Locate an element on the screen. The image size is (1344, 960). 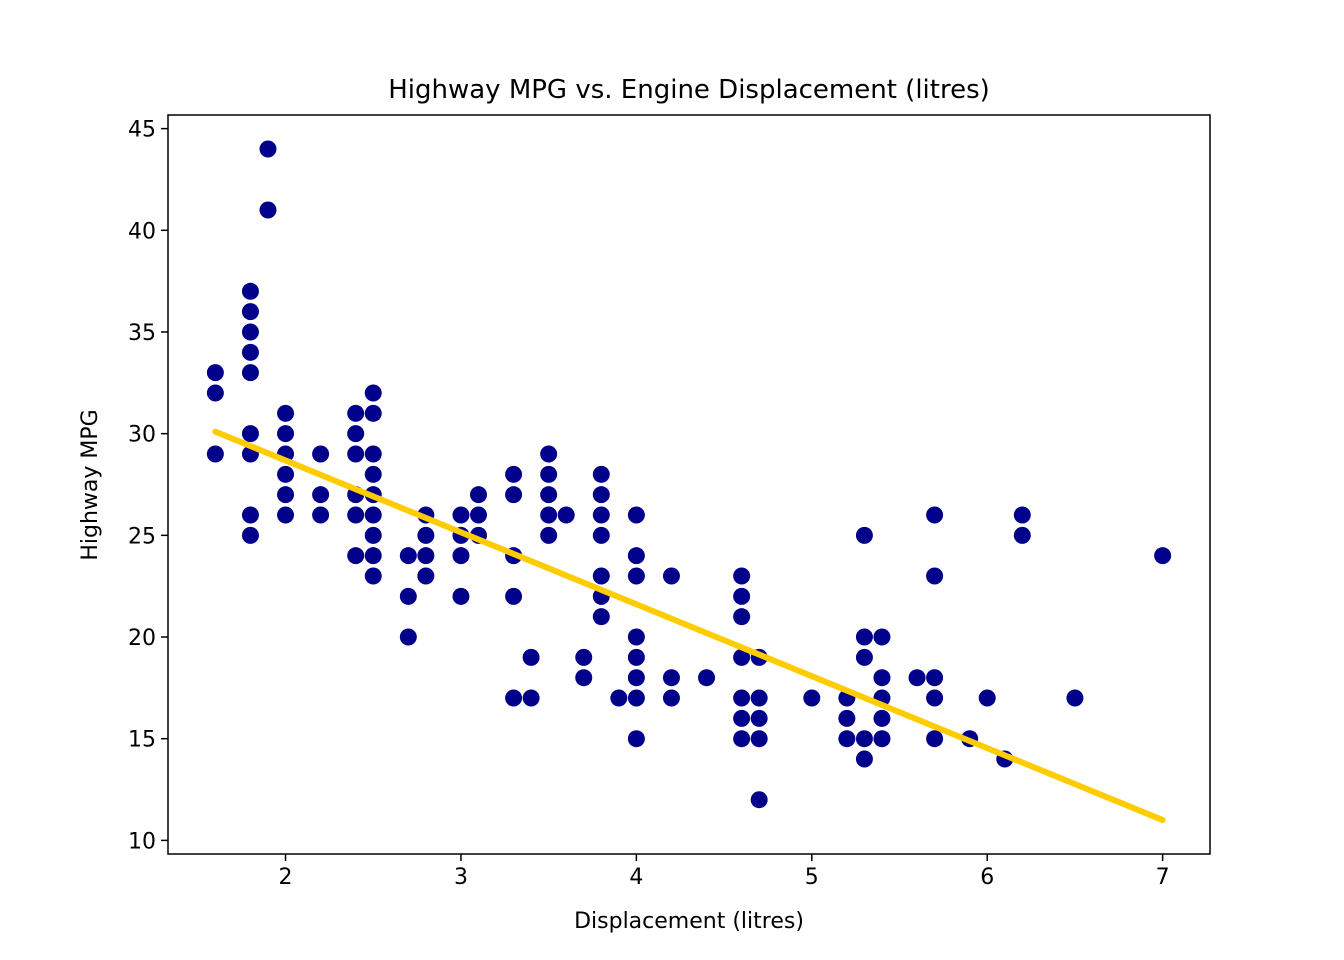
x-tick-label: 6 is located at coordinates (987, 877).